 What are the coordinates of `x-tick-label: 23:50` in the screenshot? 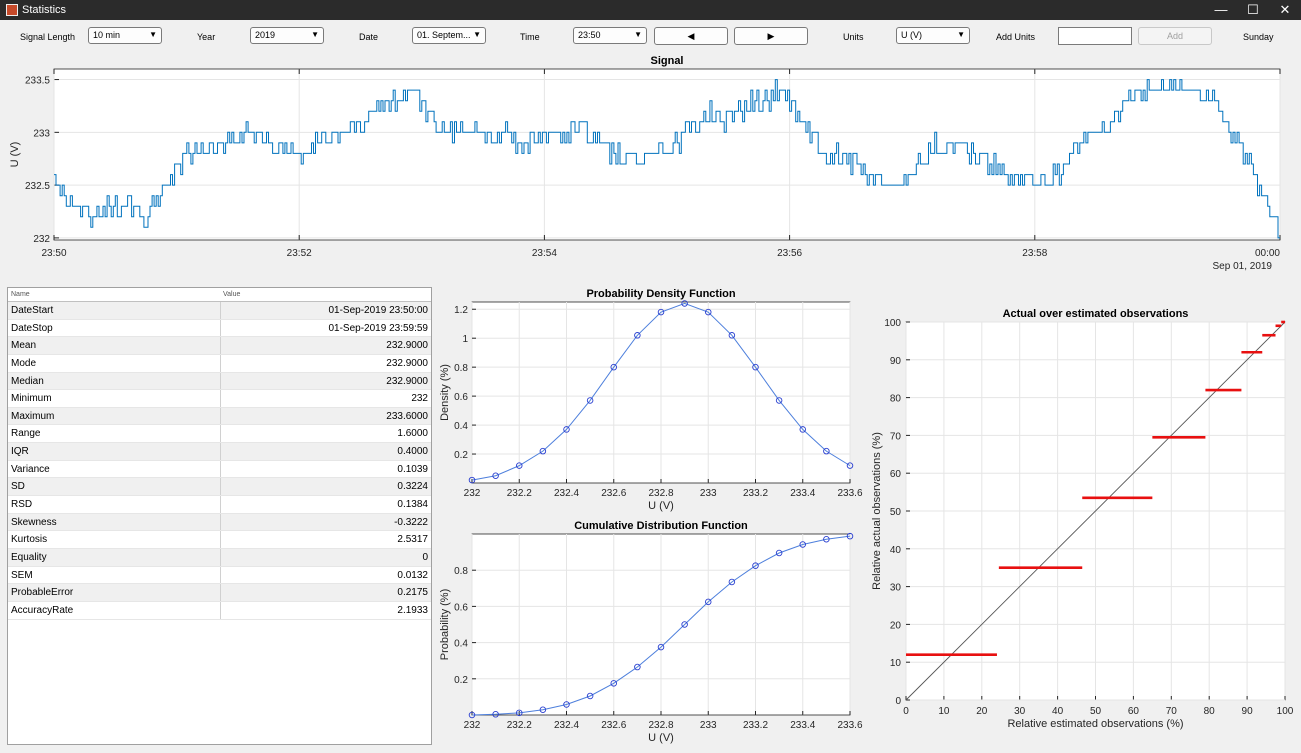 It's located at (53, 253).